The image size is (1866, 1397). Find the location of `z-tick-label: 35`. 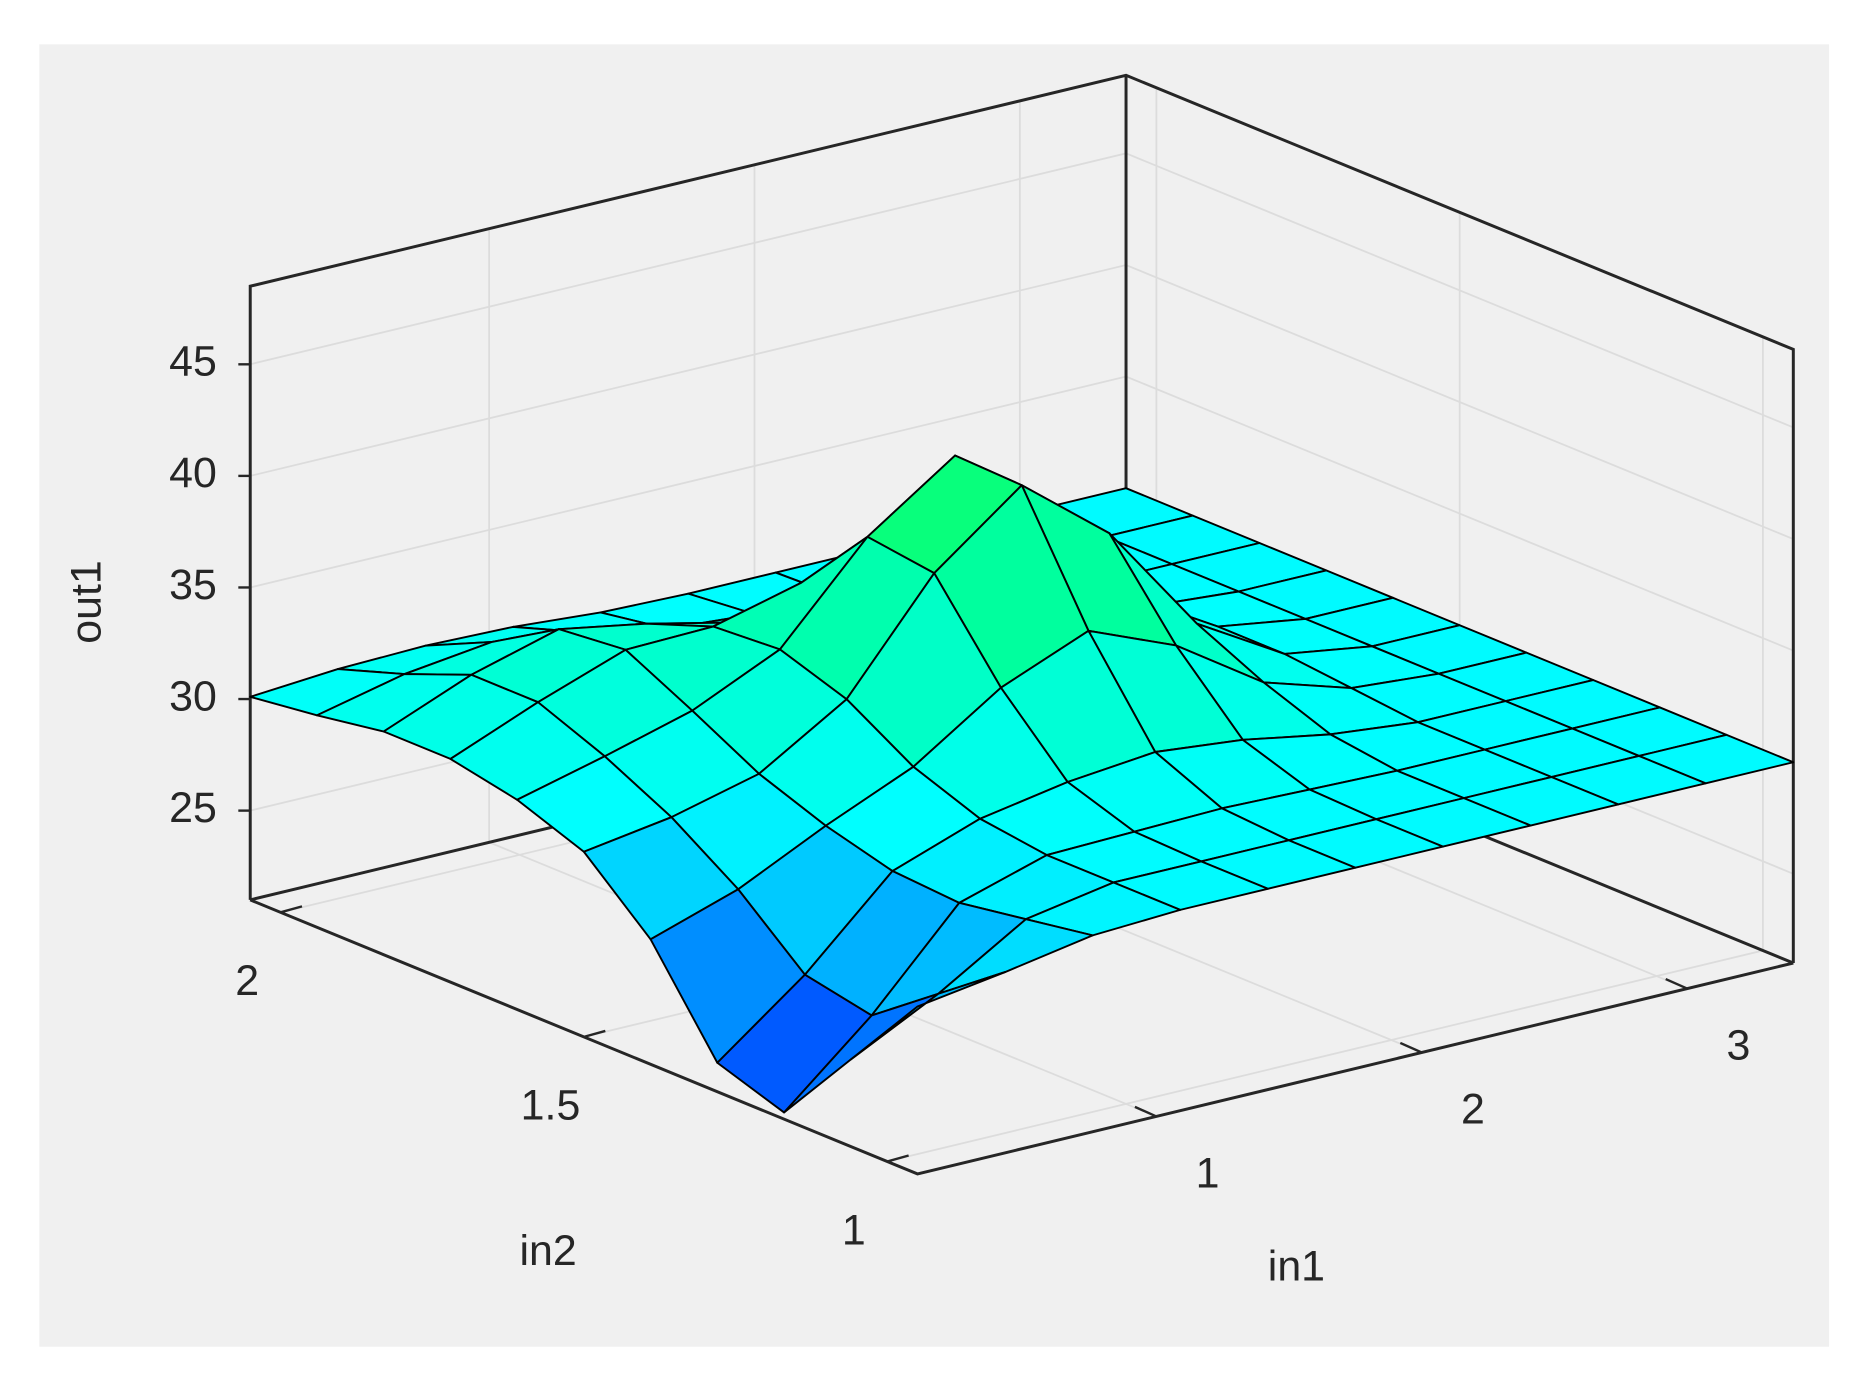

z-tick-label: 35 is located at coordinates (193, 585).